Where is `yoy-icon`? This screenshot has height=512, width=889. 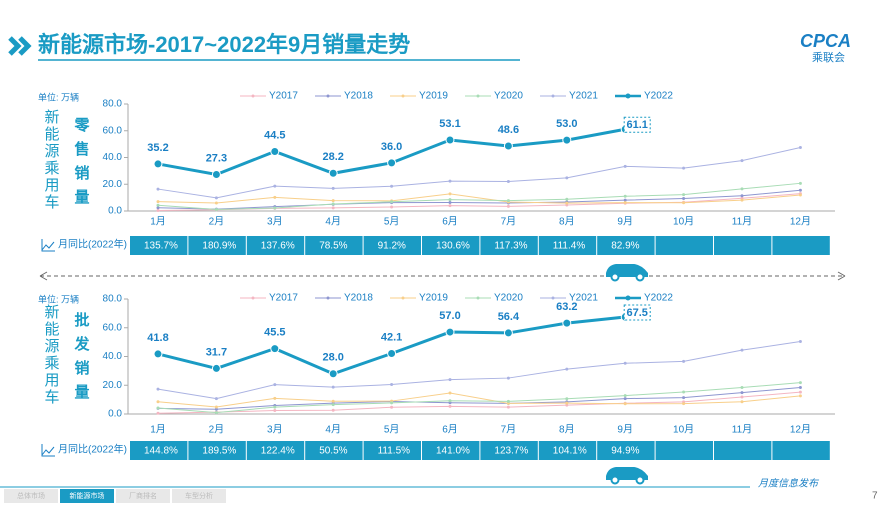 yoy-icon is located at coordinates (48, 245).